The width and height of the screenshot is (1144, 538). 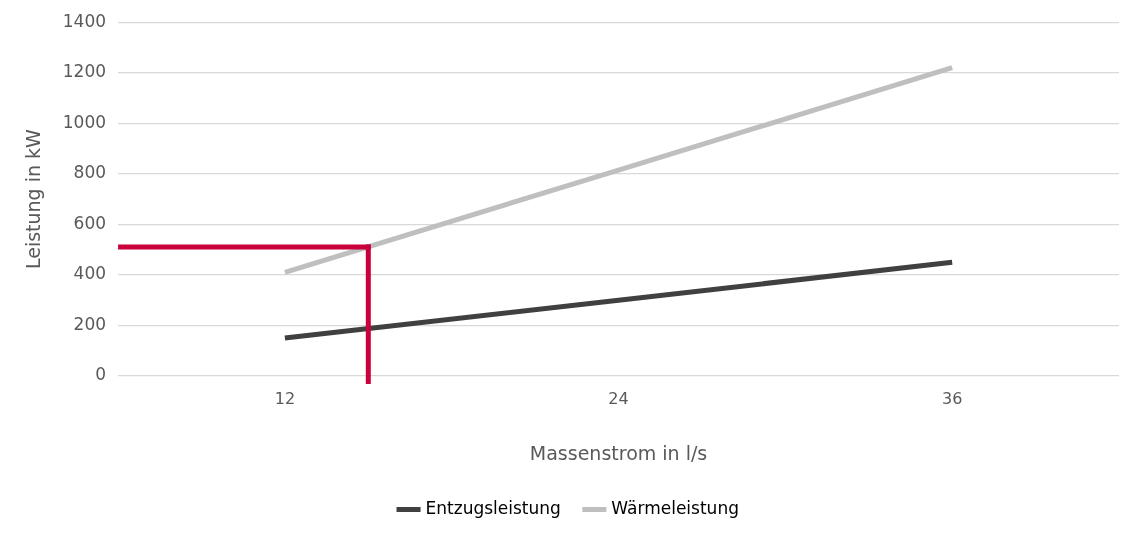 I want to click on x-tick-label: 36, so click(x=952, y=398).